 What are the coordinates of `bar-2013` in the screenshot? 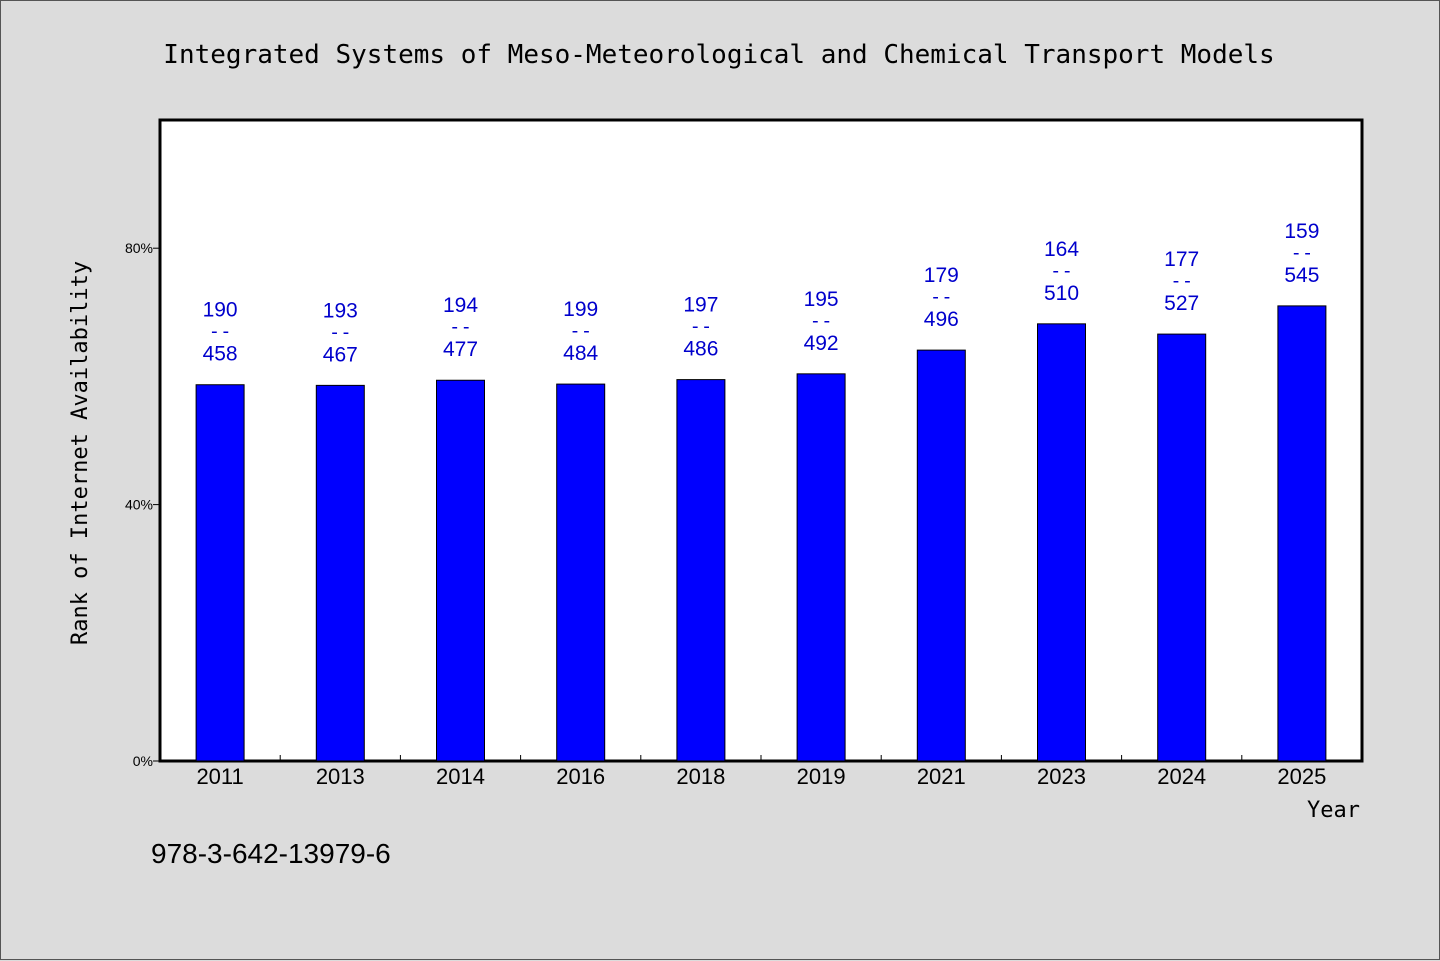 It's located at (340, 573).